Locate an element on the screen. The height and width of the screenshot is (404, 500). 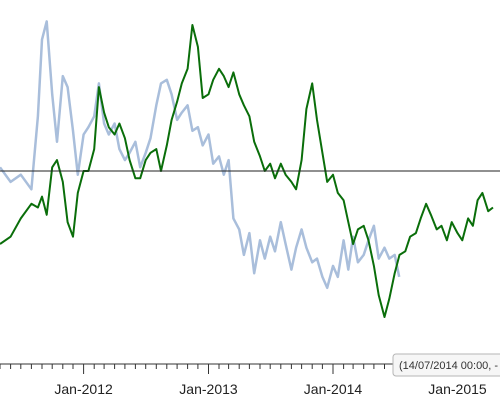
x-tick-label: Jan-2013 is located at coordinates (208, 389).